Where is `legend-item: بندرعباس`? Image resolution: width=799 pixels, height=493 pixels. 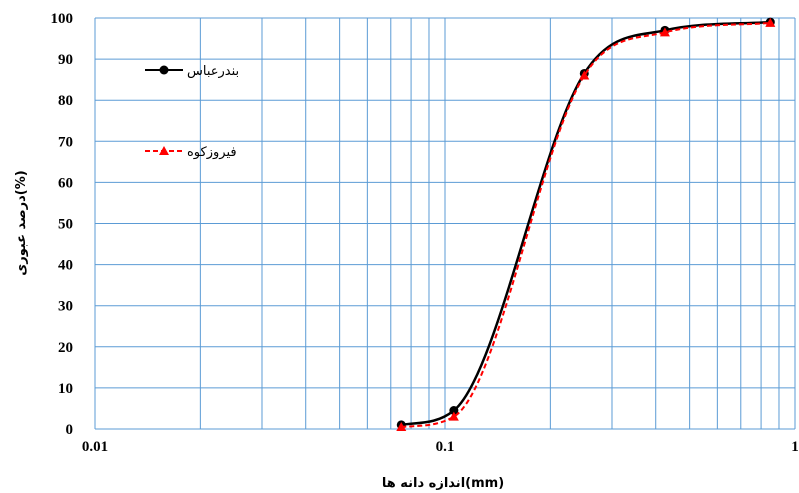
legend-item: بندرعباس is located at coordinates (192, 71).